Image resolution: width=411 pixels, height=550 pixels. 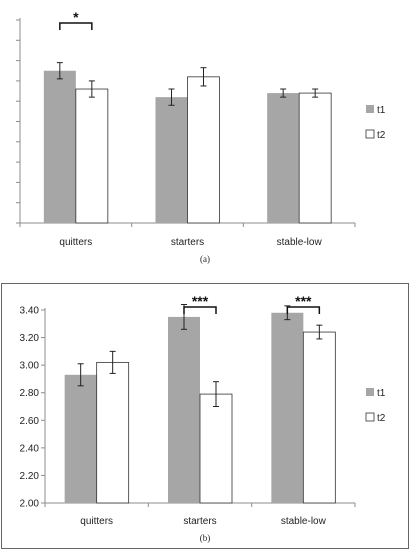 I want to click on panel-label: (b), so click(x=205, y=538).